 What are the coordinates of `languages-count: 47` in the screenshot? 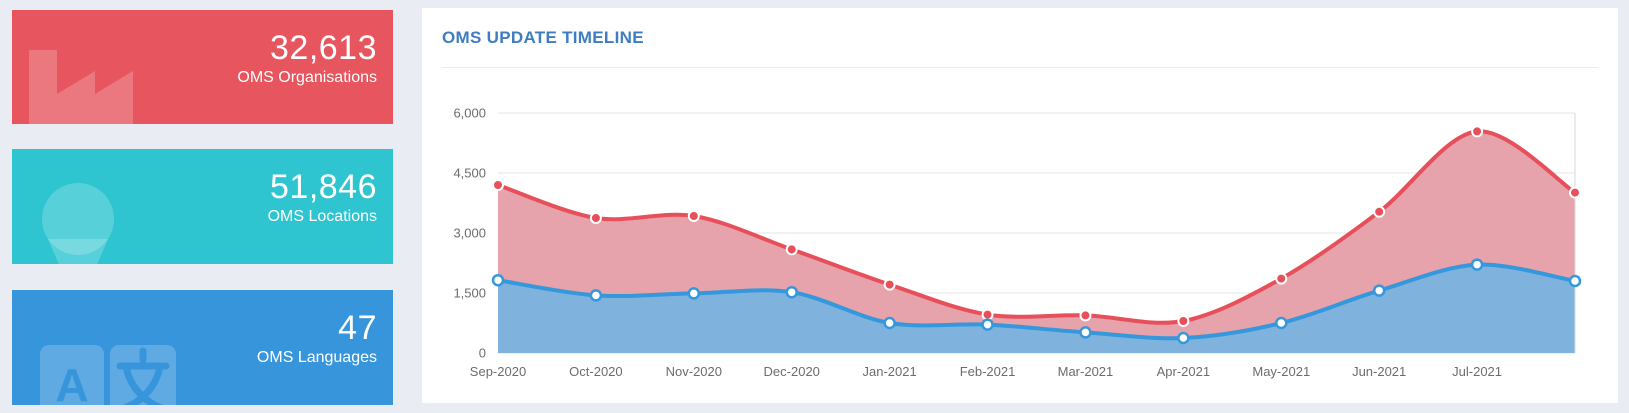 It's located at (357, 328).